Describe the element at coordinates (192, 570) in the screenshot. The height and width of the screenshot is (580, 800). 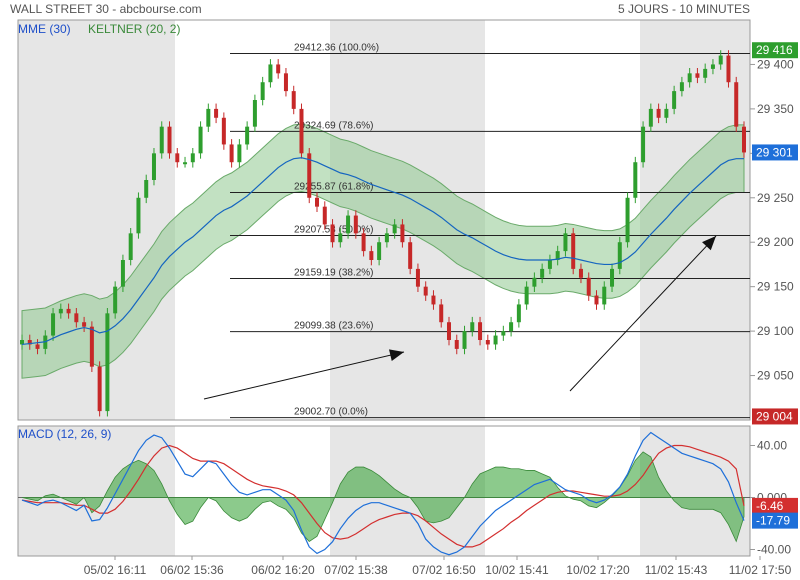
I see `x-tick-label: 06/02 15:36` at that location.